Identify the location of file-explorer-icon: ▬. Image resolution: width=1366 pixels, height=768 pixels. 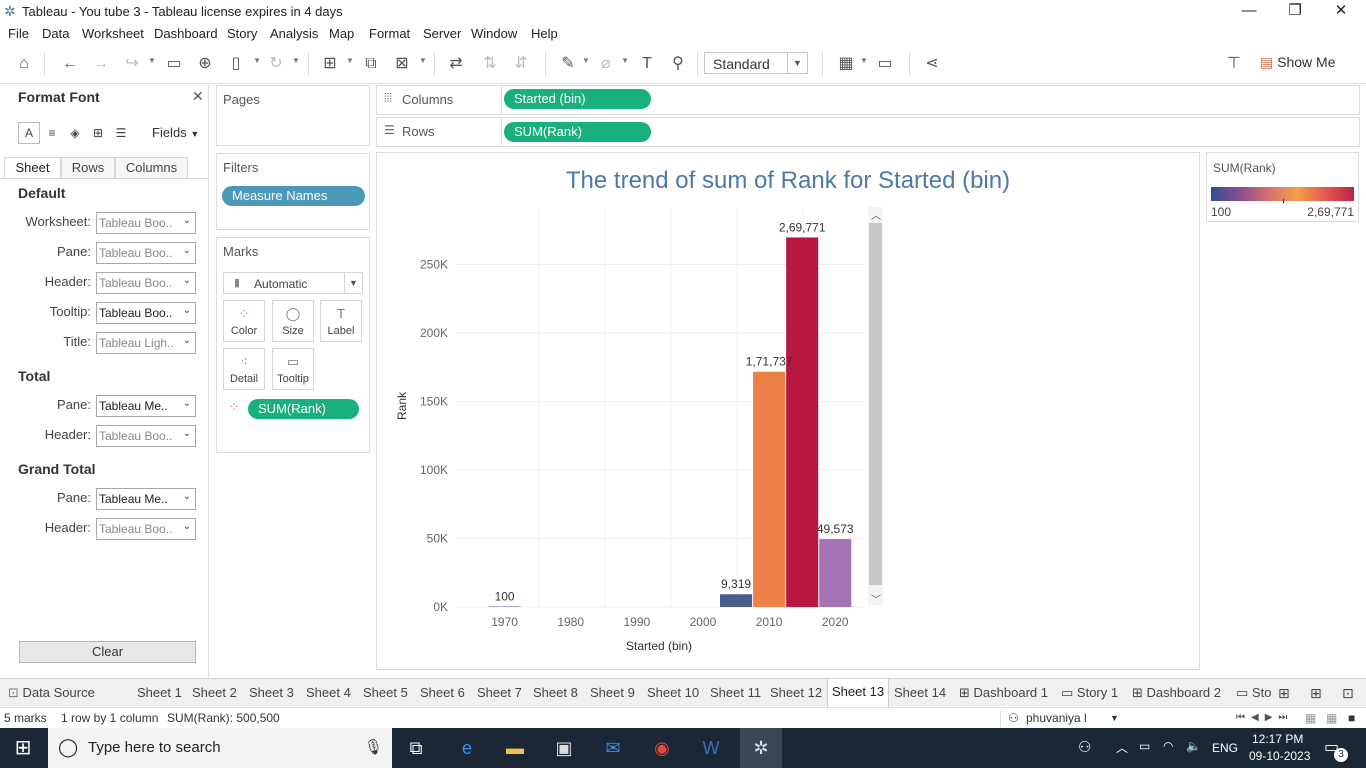
(515, 748).